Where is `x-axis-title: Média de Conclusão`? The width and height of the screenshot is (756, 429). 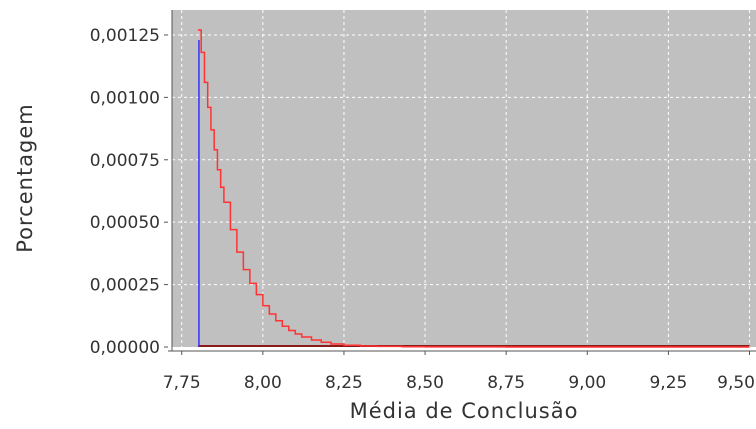 x-axis-title: Média de Conclusão is located at coordinates (464, 411).